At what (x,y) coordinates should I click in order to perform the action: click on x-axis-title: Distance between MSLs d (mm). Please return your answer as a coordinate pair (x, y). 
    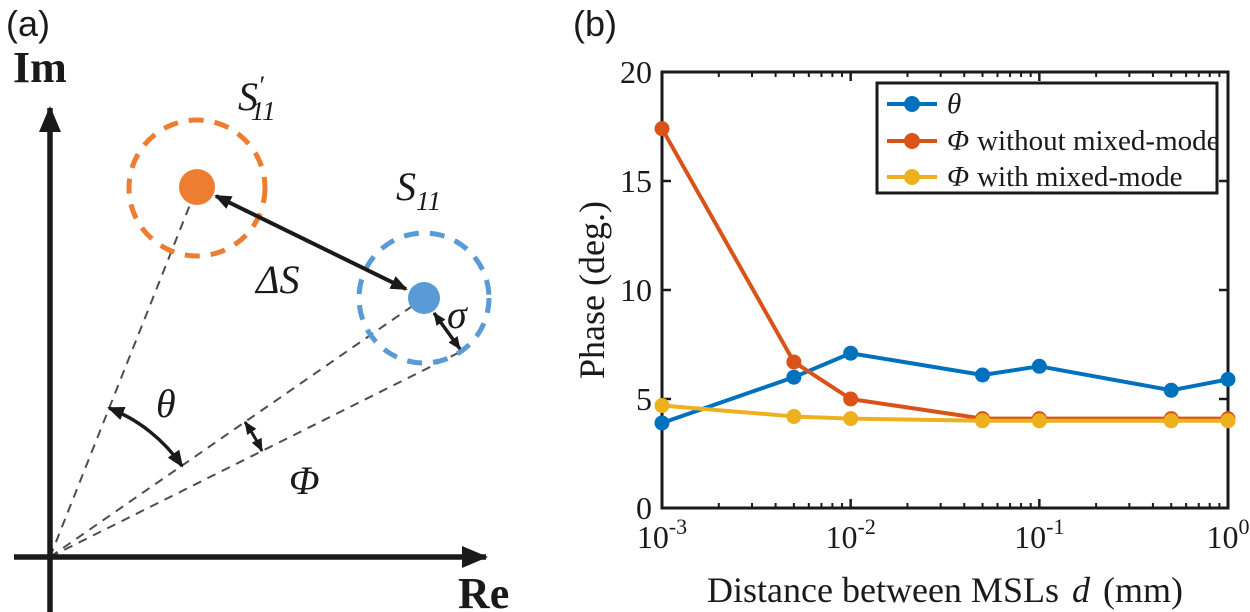
    Looking at the image, I should click on (945, 590).